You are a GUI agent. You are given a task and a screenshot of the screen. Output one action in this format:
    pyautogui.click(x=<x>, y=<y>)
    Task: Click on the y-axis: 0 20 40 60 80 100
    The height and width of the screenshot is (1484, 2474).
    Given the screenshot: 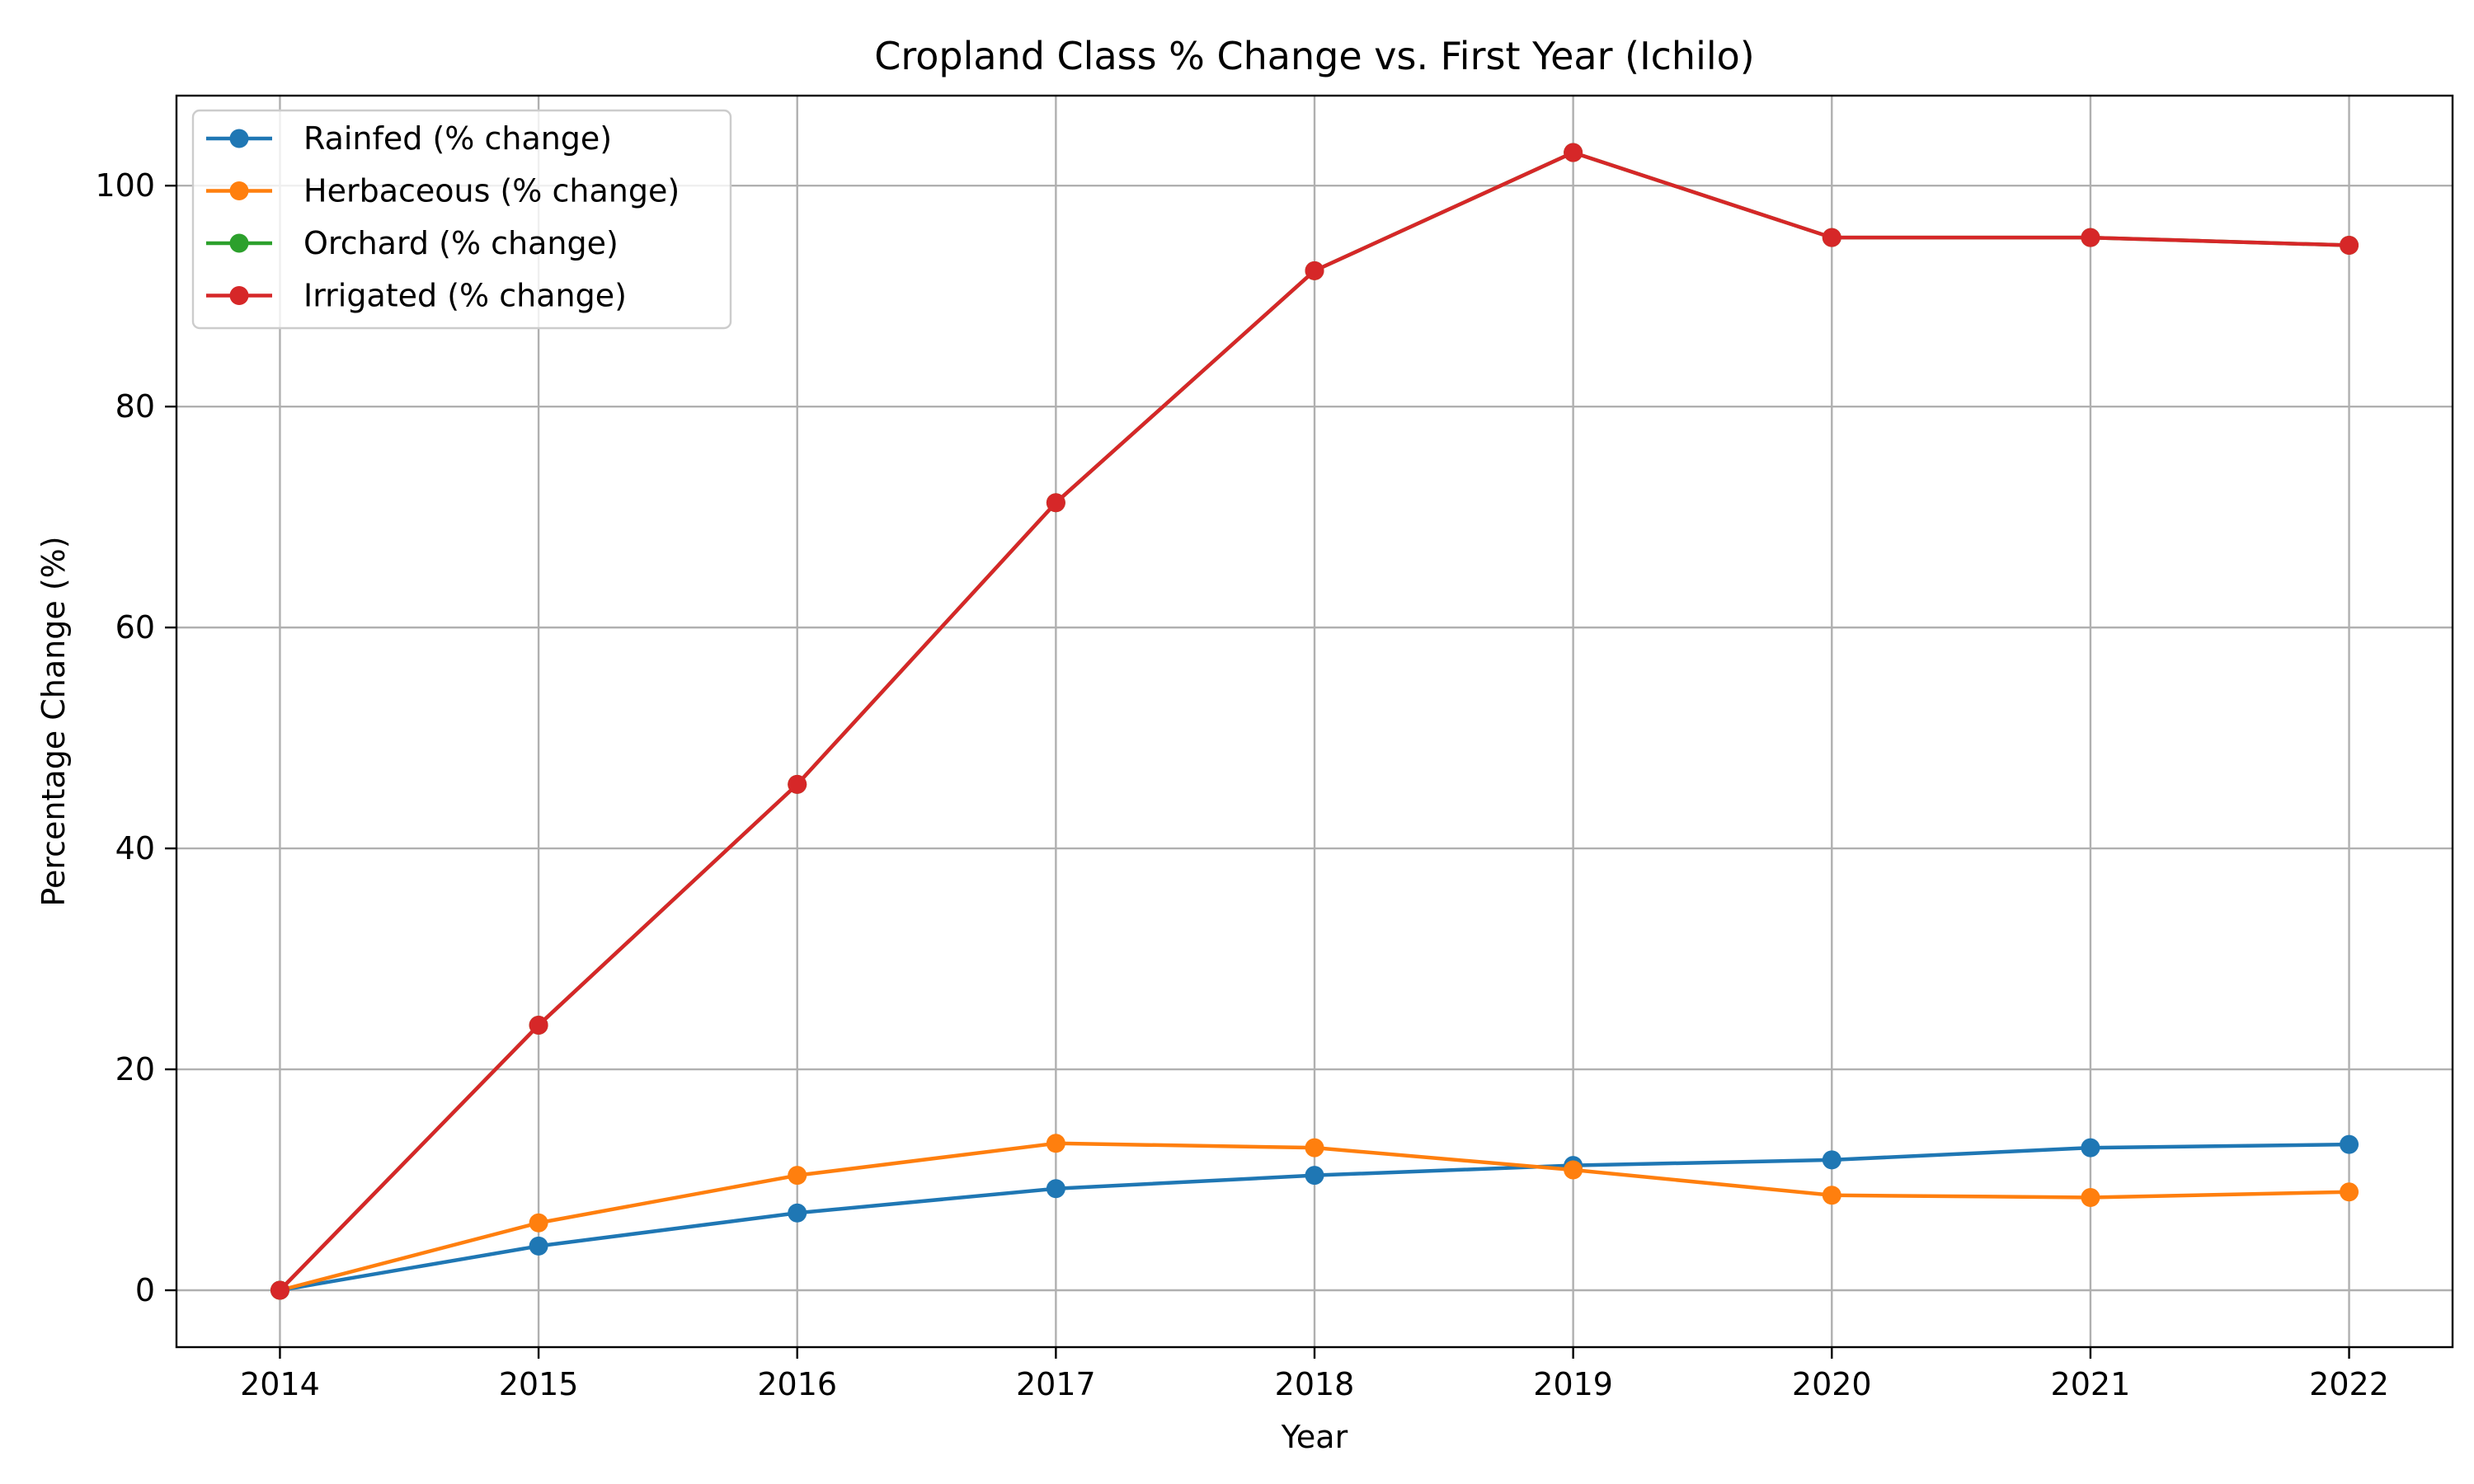 What is the action you would take?
    pyautogui.click(x=135, y=737)
    